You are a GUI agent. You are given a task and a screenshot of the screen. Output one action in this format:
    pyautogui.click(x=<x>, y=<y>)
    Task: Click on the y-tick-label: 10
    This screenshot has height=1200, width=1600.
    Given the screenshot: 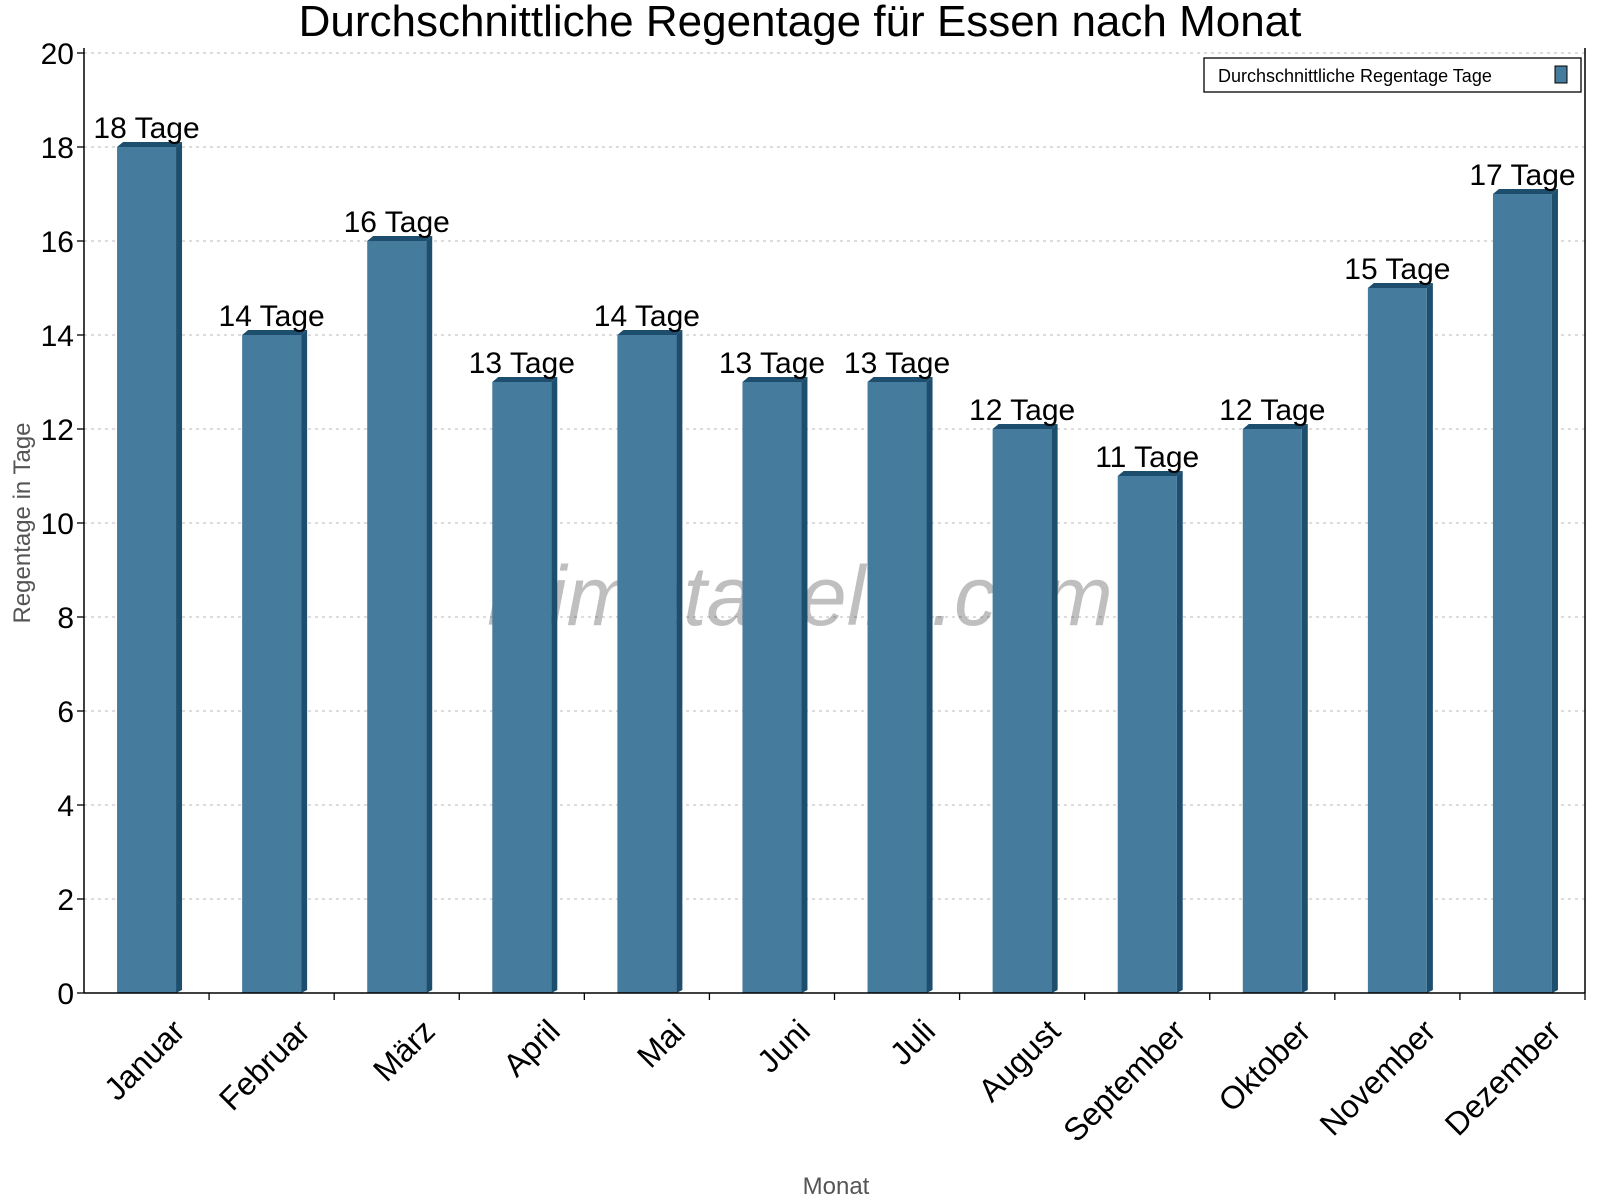 What is the action you would take?
    pyautogui.click(x=57, y=524)
    